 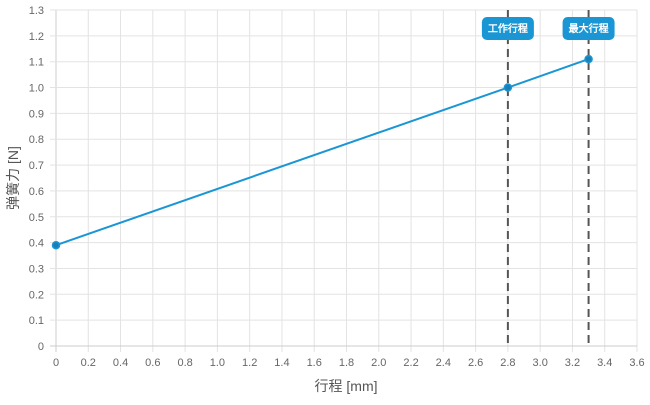 I want to click on annotation-label: 工作行程, so click(x=508, y=28).